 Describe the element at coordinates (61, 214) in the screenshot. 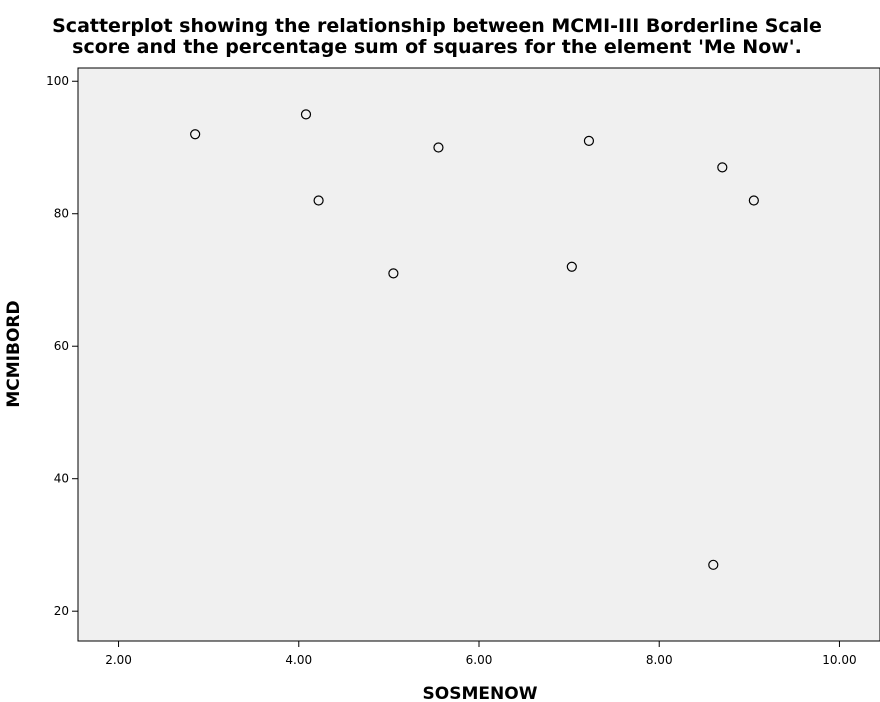

I see `y-tick-label: 80` at that location.